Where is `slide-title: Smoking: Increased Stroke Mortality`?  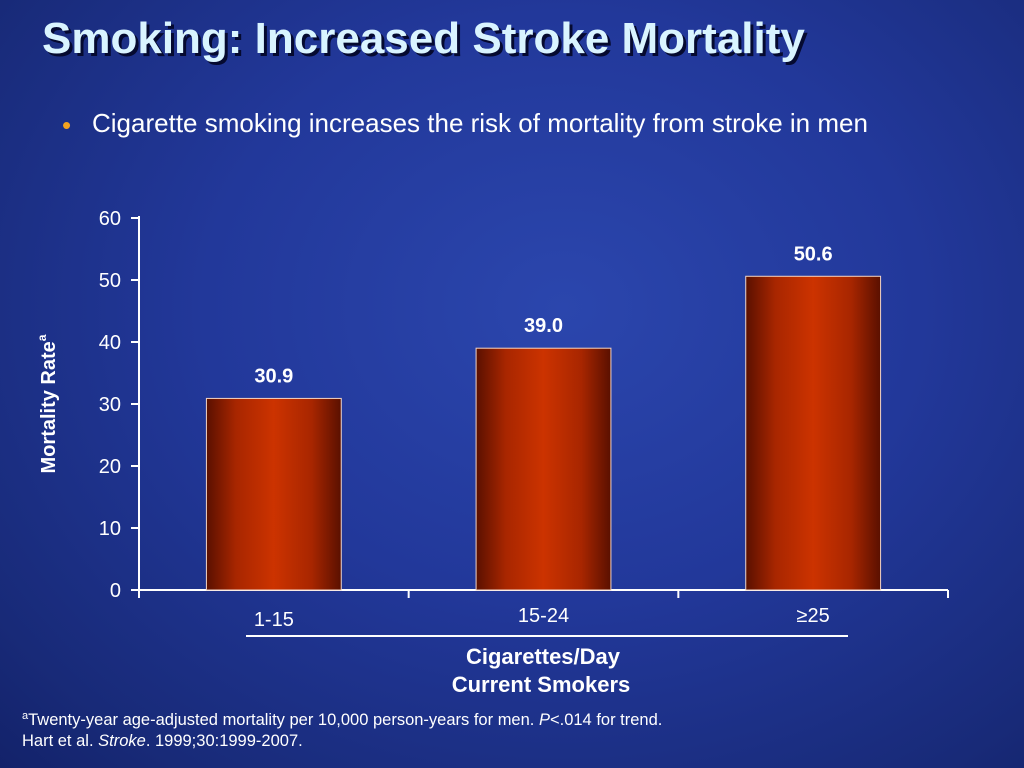 slide-title: Smoking: Increased Stroke Mortality is located at coordinates (423, 38).